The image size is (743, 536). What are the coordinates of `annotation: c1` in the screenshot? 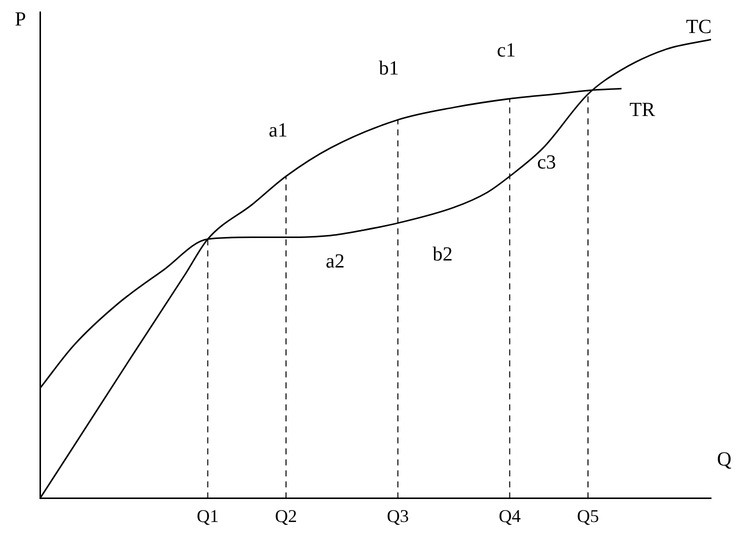 It's located at (506, 50).